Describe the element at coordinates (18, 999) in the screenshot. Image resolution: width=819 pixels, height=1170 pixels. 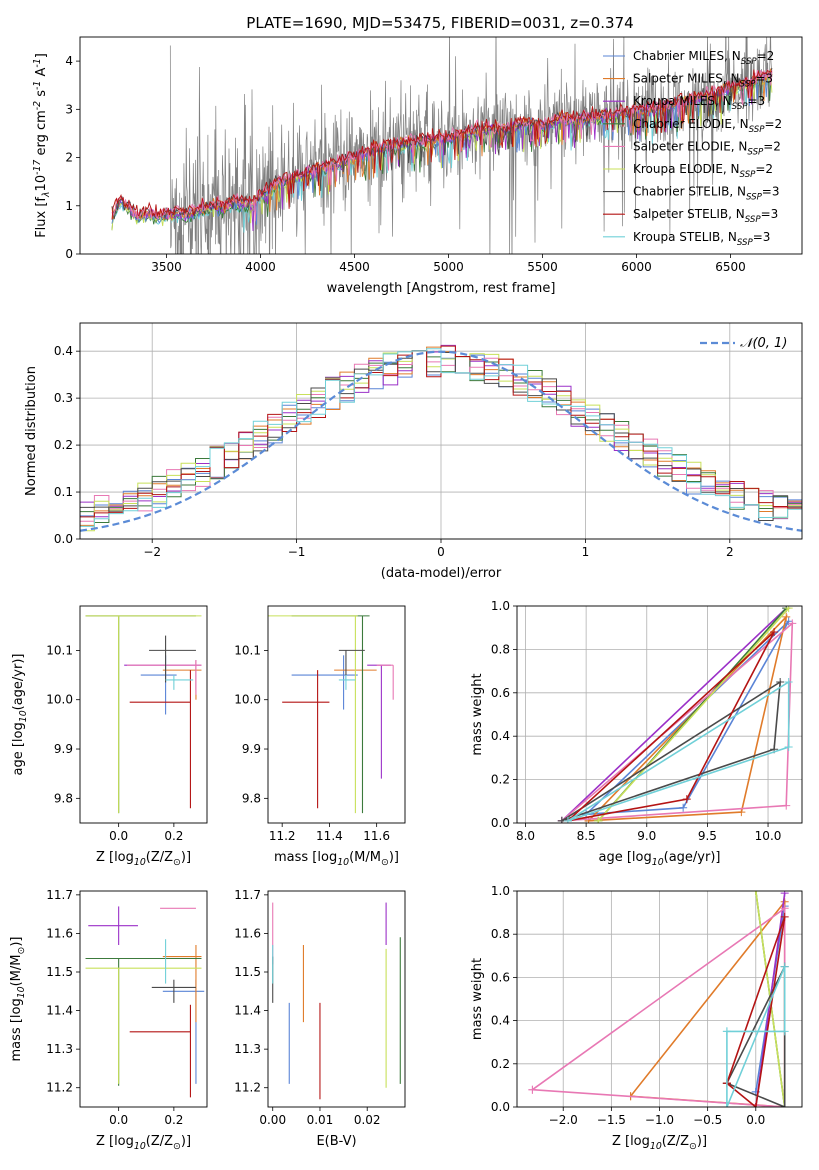
I see `y-axis-label: mass [log10(M/M⊙)]` at that location.